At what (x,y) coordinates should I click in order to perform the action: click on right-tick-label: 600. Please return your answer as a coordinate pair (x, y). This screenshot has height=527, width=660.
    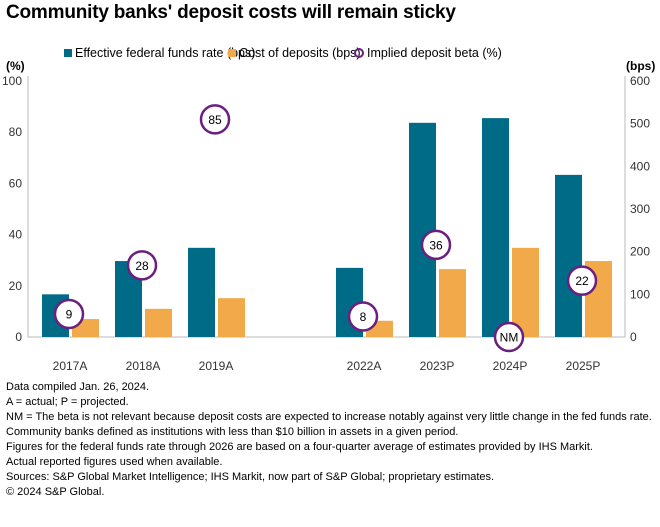
    Looking at the image, I should click on (640, 81).